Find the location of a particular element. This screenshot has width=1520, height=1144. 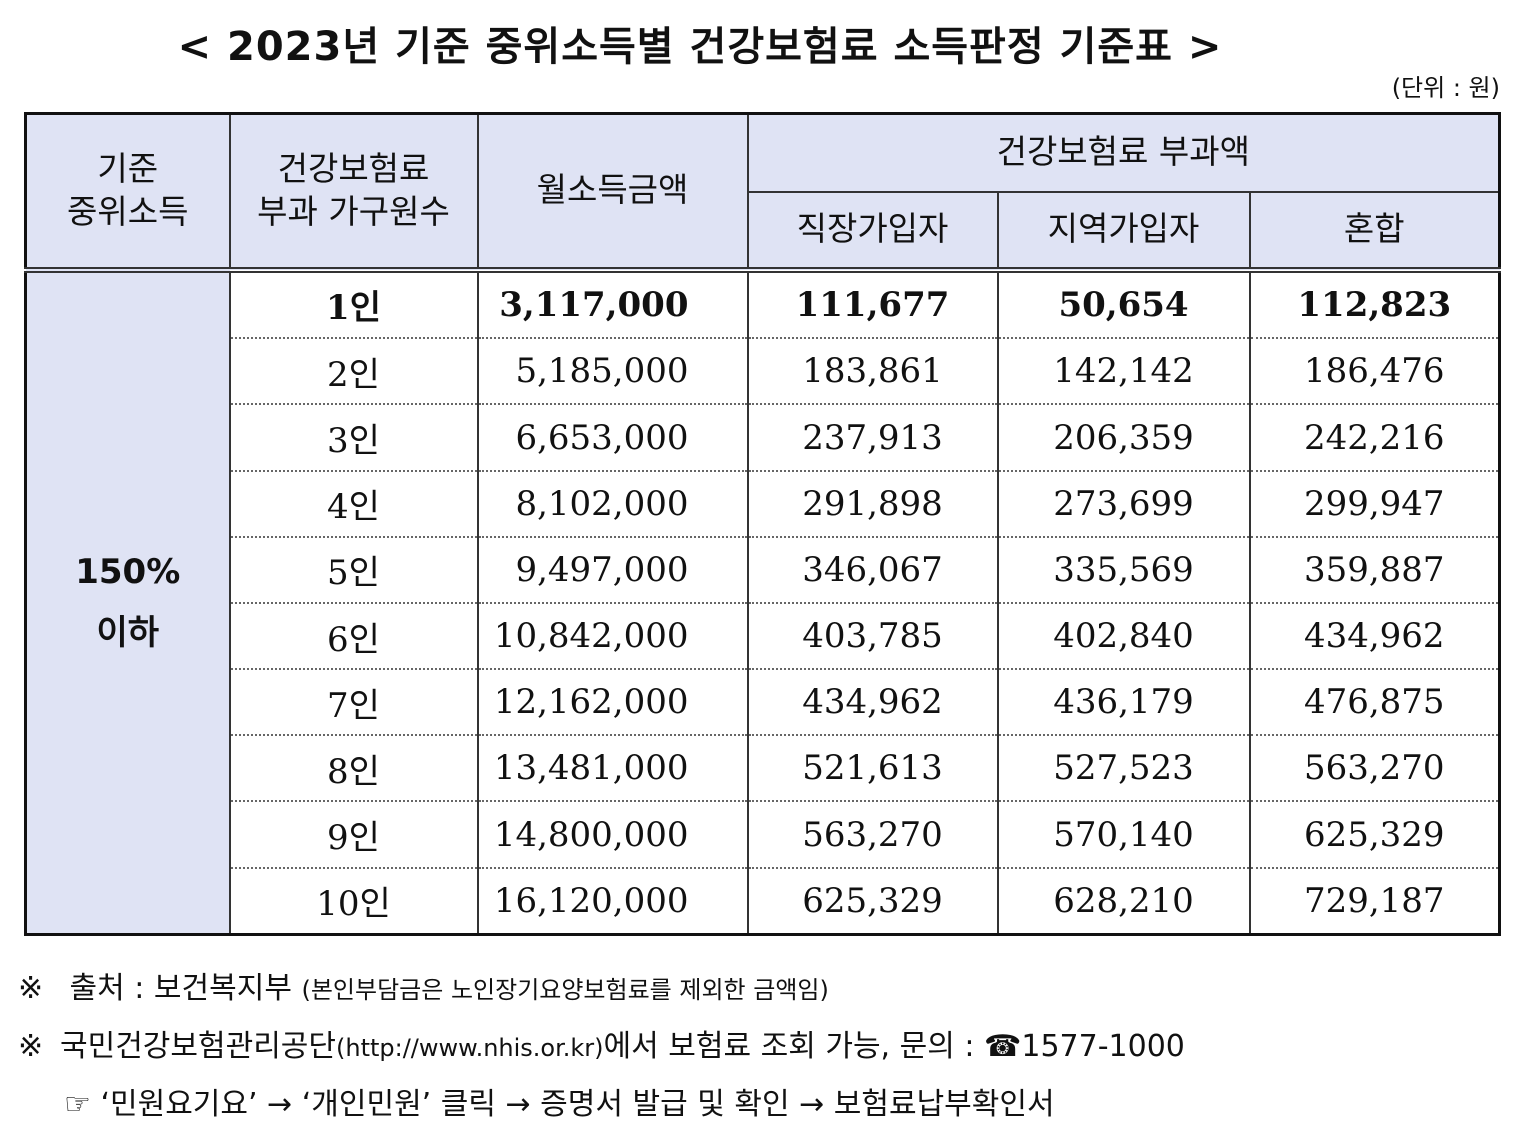

regional-cell: 206,359 is located at coordinates (1123, 438).